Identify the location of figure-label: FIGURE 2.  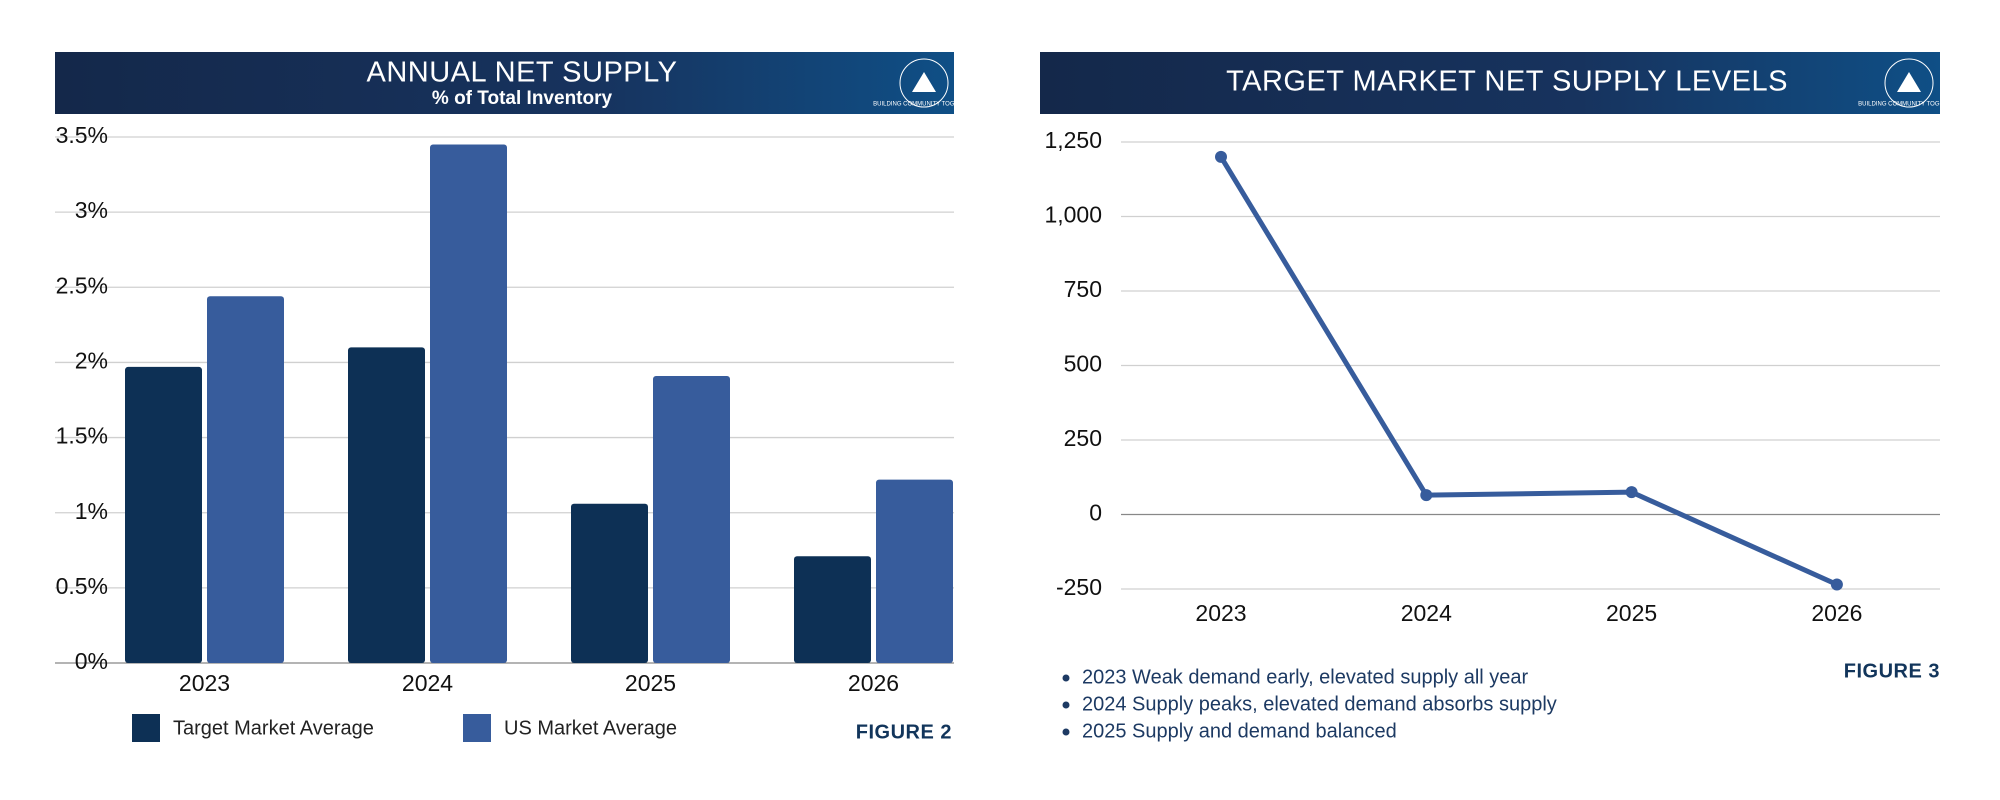
(904, 732).